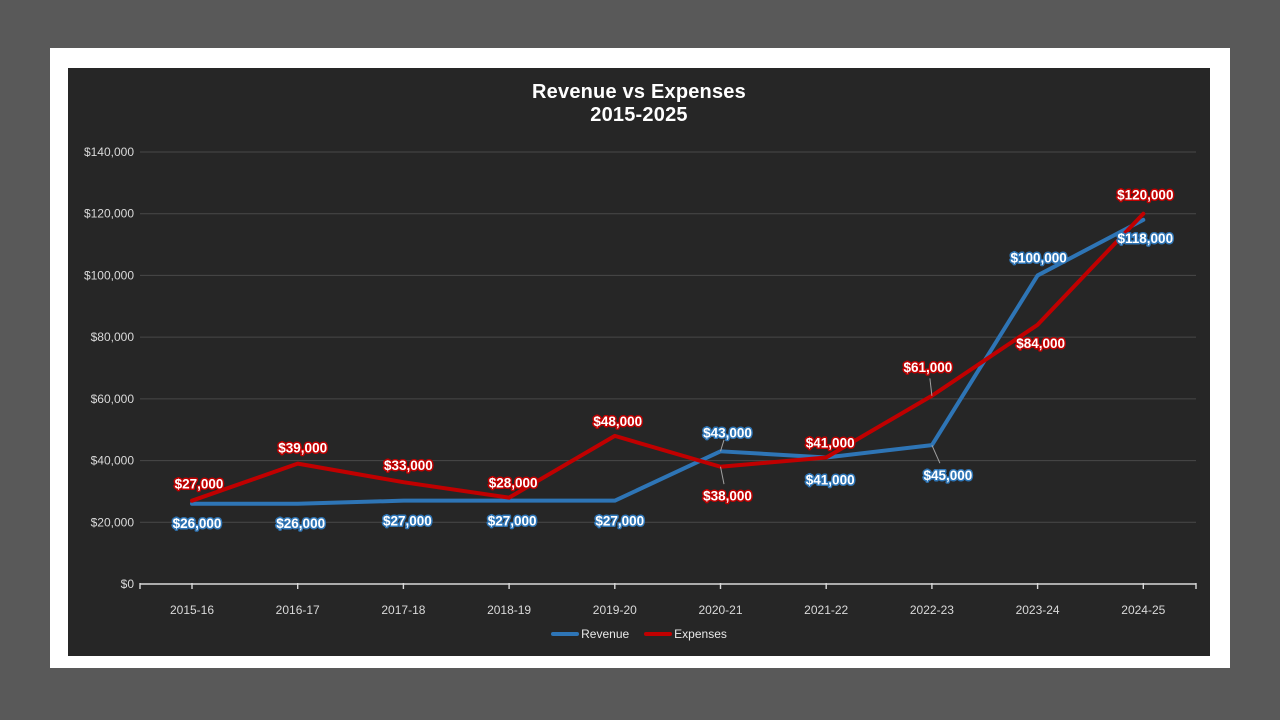 This screenshot has height=720, width=1280. I want to click on x-tick-label: 2020-21, so click(720, 610).